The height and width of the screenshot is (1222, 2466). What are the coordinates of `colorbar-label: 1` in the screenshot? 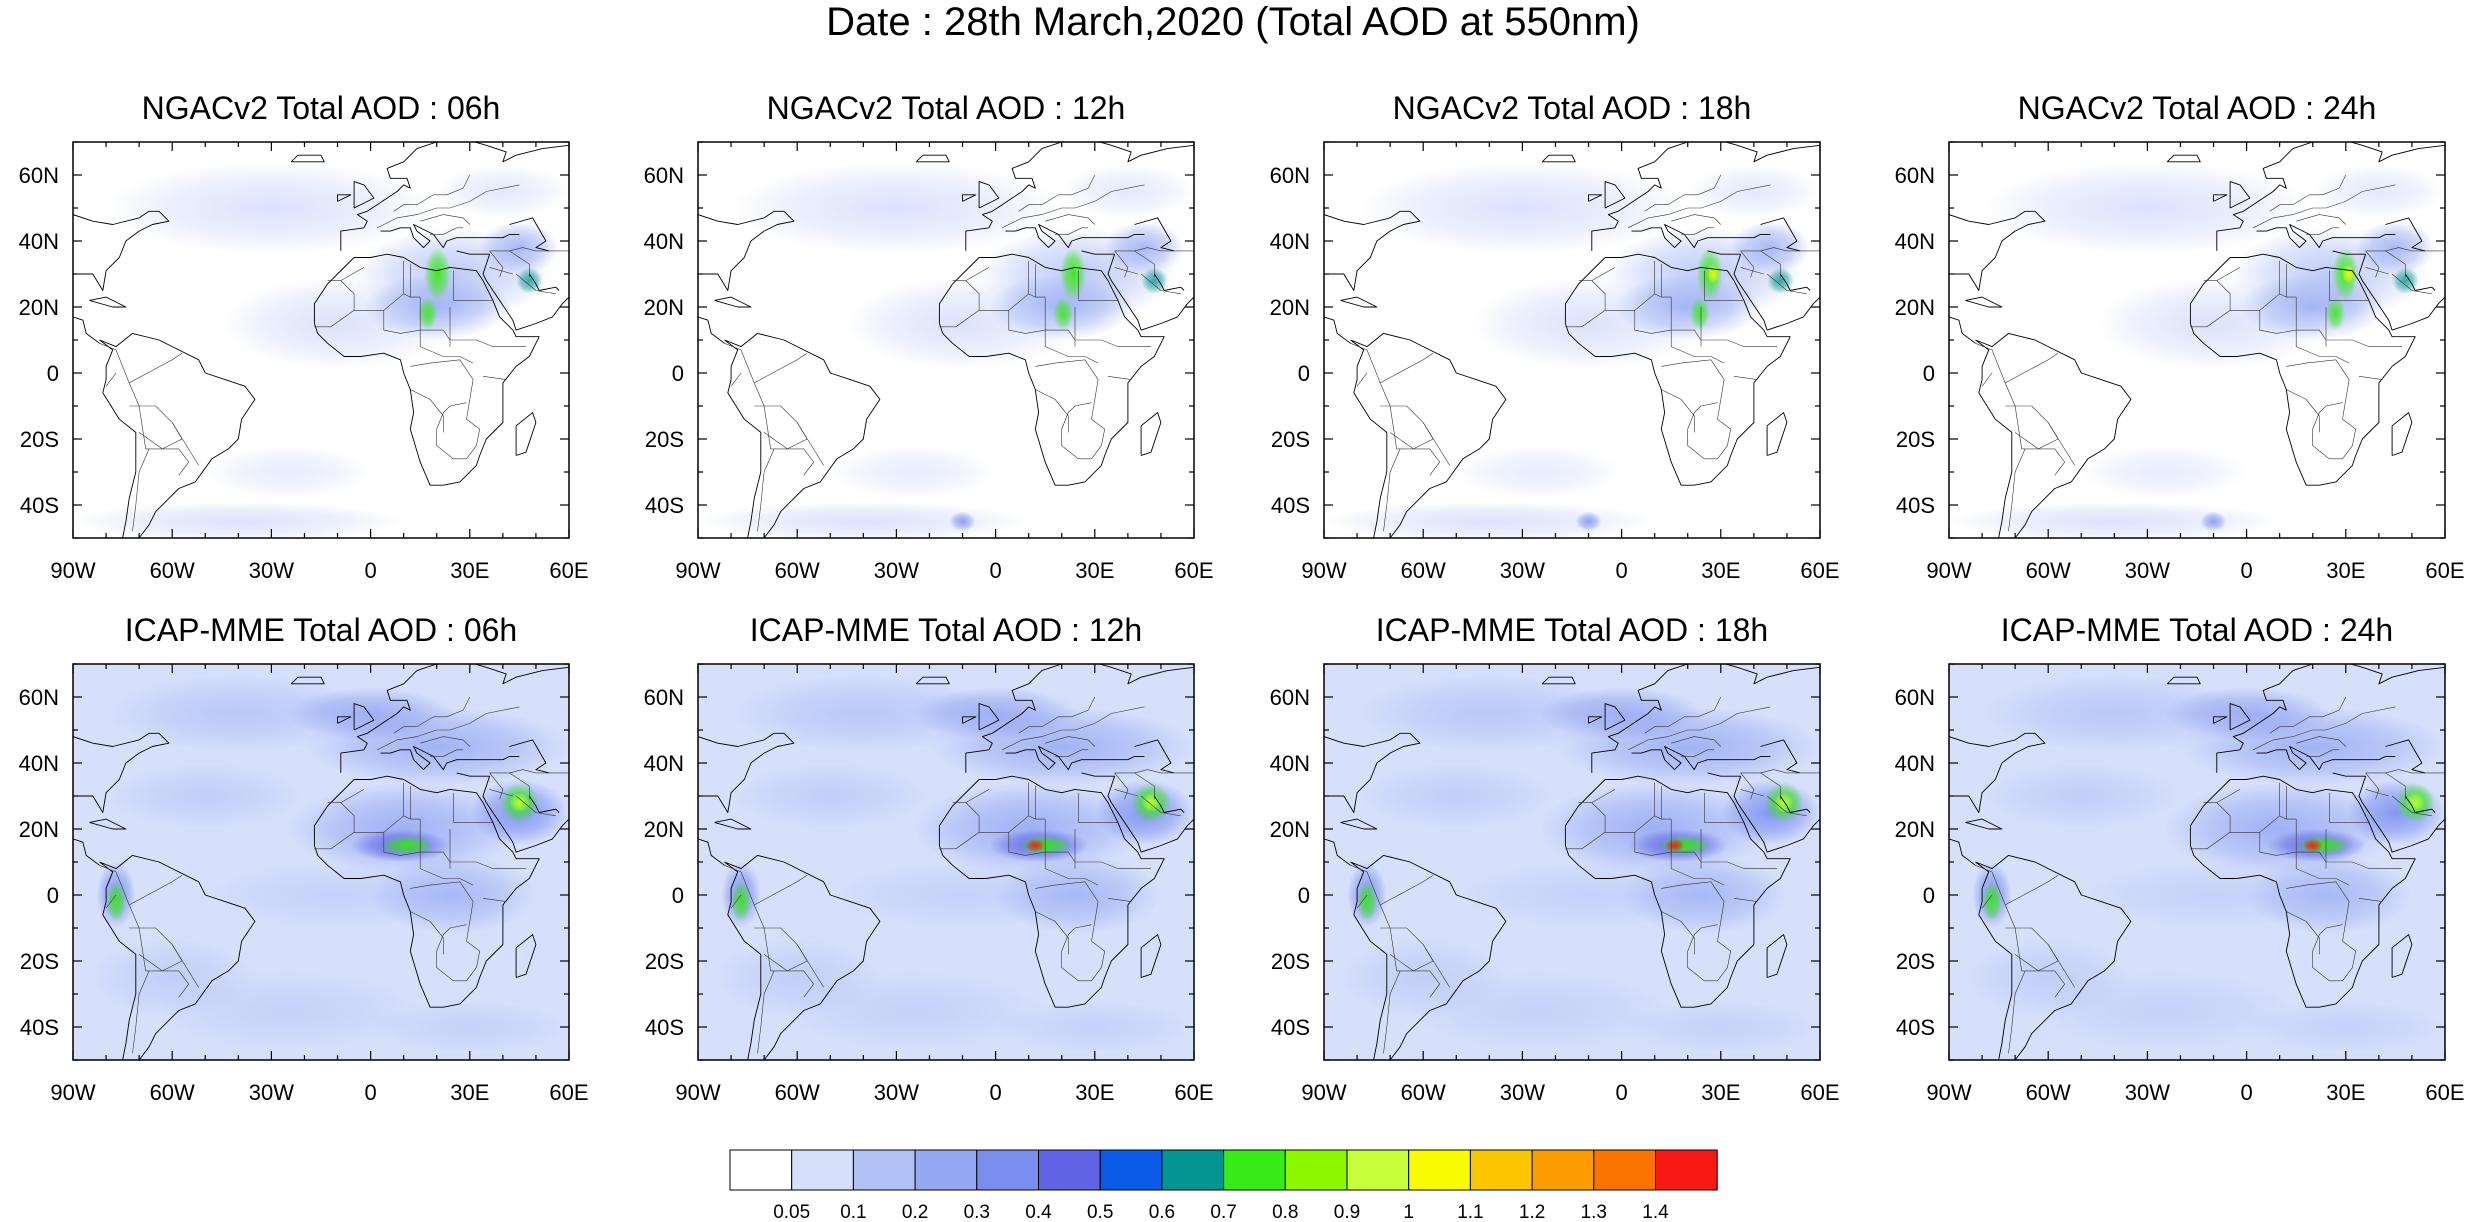 It's located at (1408, 1212).